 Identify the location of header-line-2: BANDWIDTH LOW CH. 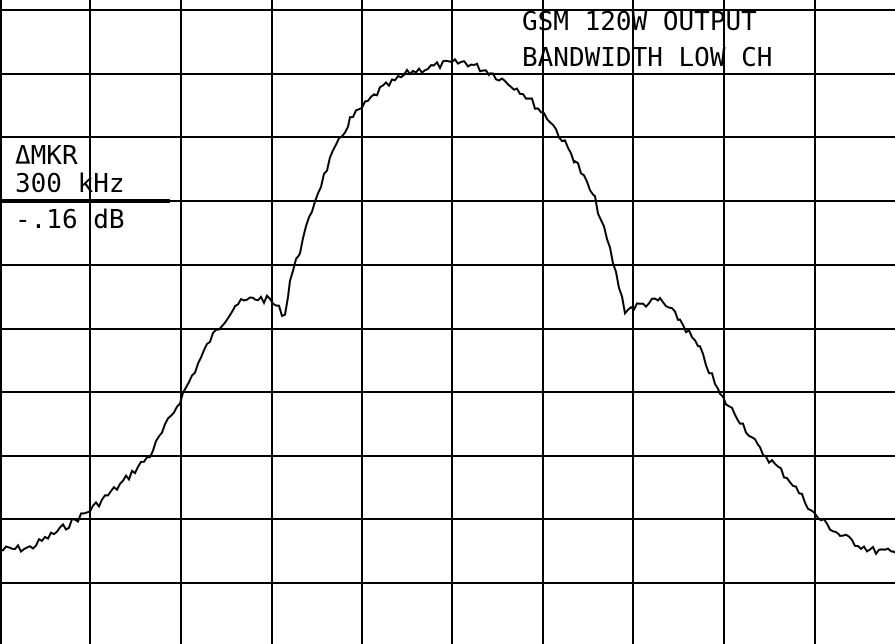
(647, 58).